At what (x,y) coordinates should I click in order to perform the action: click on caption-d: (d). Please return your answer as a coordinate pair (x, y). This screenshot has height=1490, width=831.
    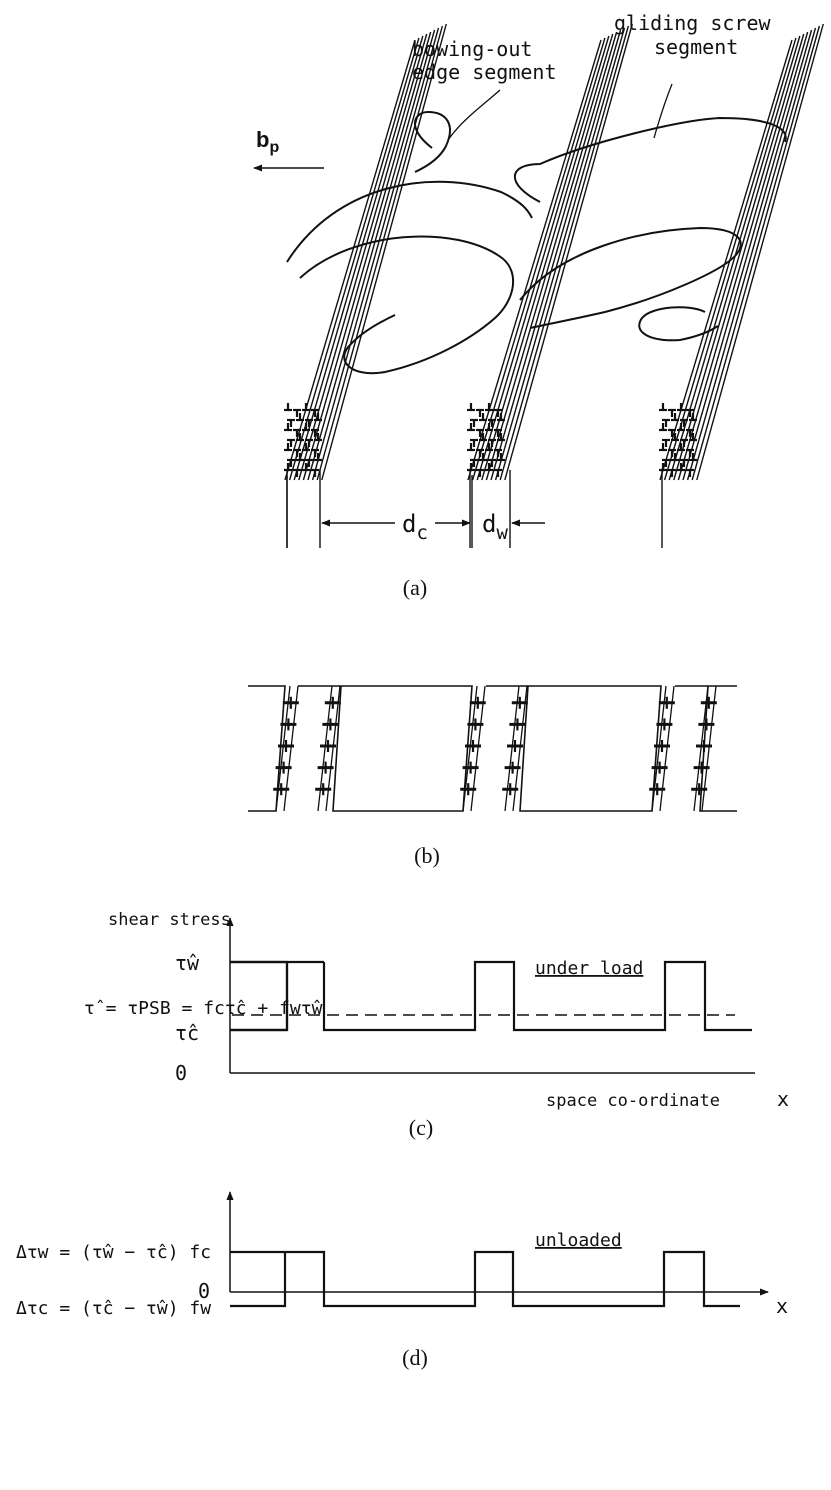
    Looking at the image, I should click on (415, 1357).